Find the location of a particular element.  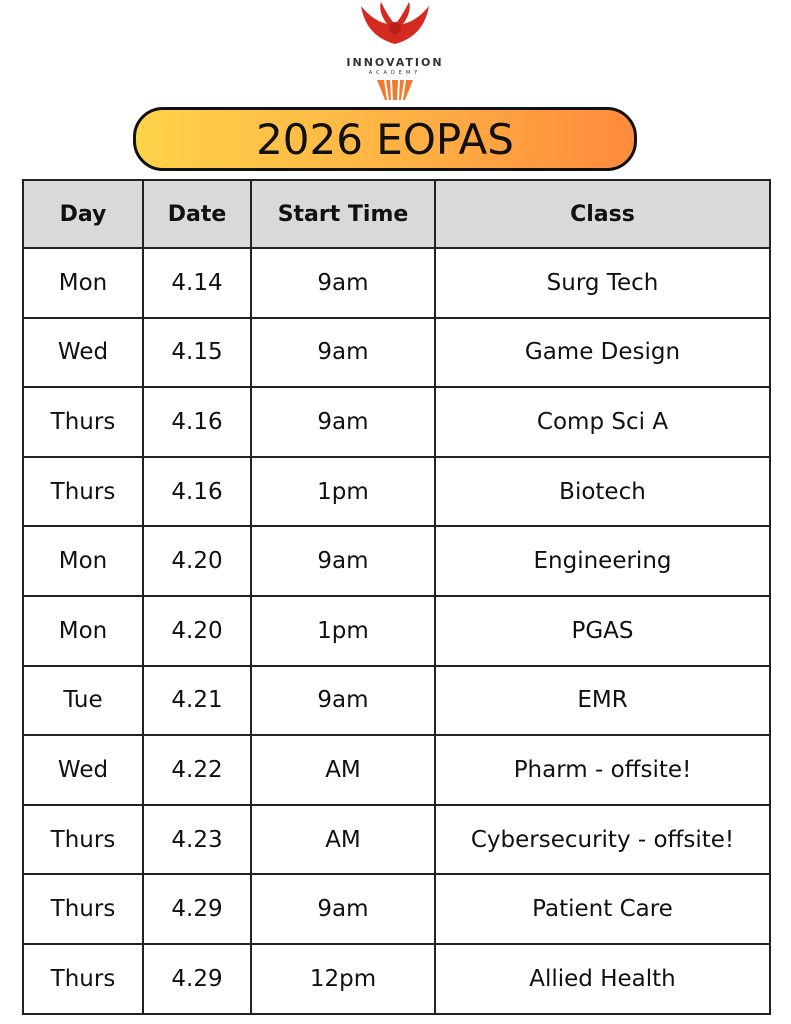

table-cell: 4.21 is located at coordinates (197, 700).